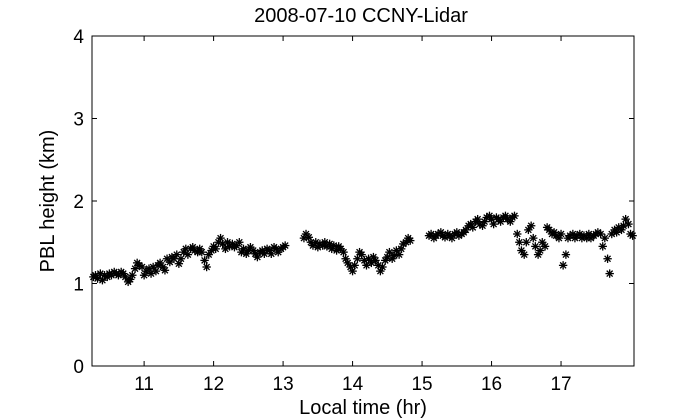 The width and height of the screenshot is (700, 420). Describe the element at coordinates (78, 202) in the screenshot. I see `y-tick-label: 2` at that location.